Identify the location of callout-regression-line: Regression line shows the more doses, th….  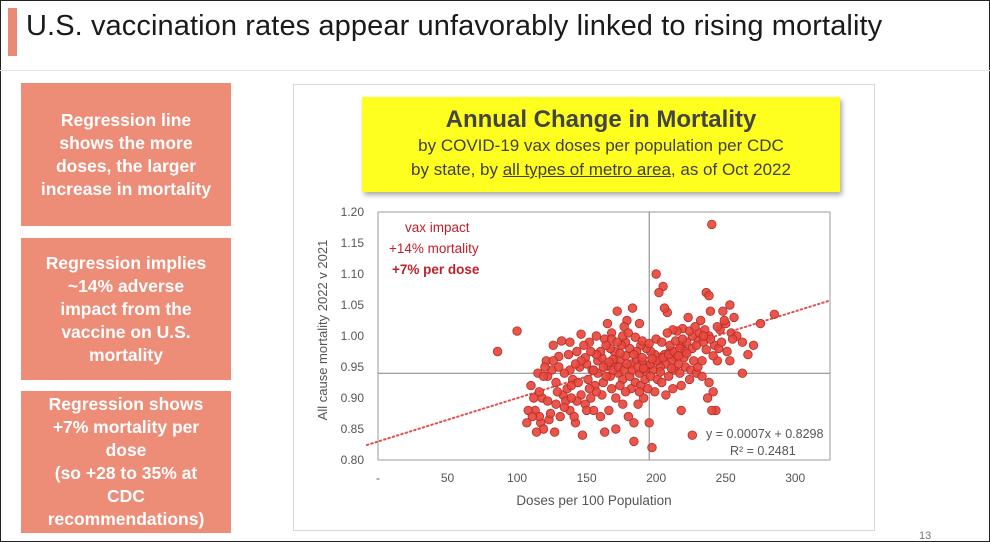
(126, 154).